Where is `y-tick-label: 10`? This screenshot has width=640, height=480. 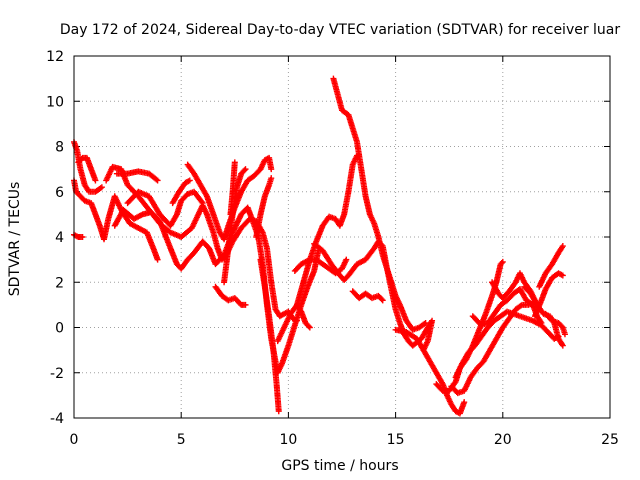 y-tick-label: 10 is located at coordinates (55, 102).